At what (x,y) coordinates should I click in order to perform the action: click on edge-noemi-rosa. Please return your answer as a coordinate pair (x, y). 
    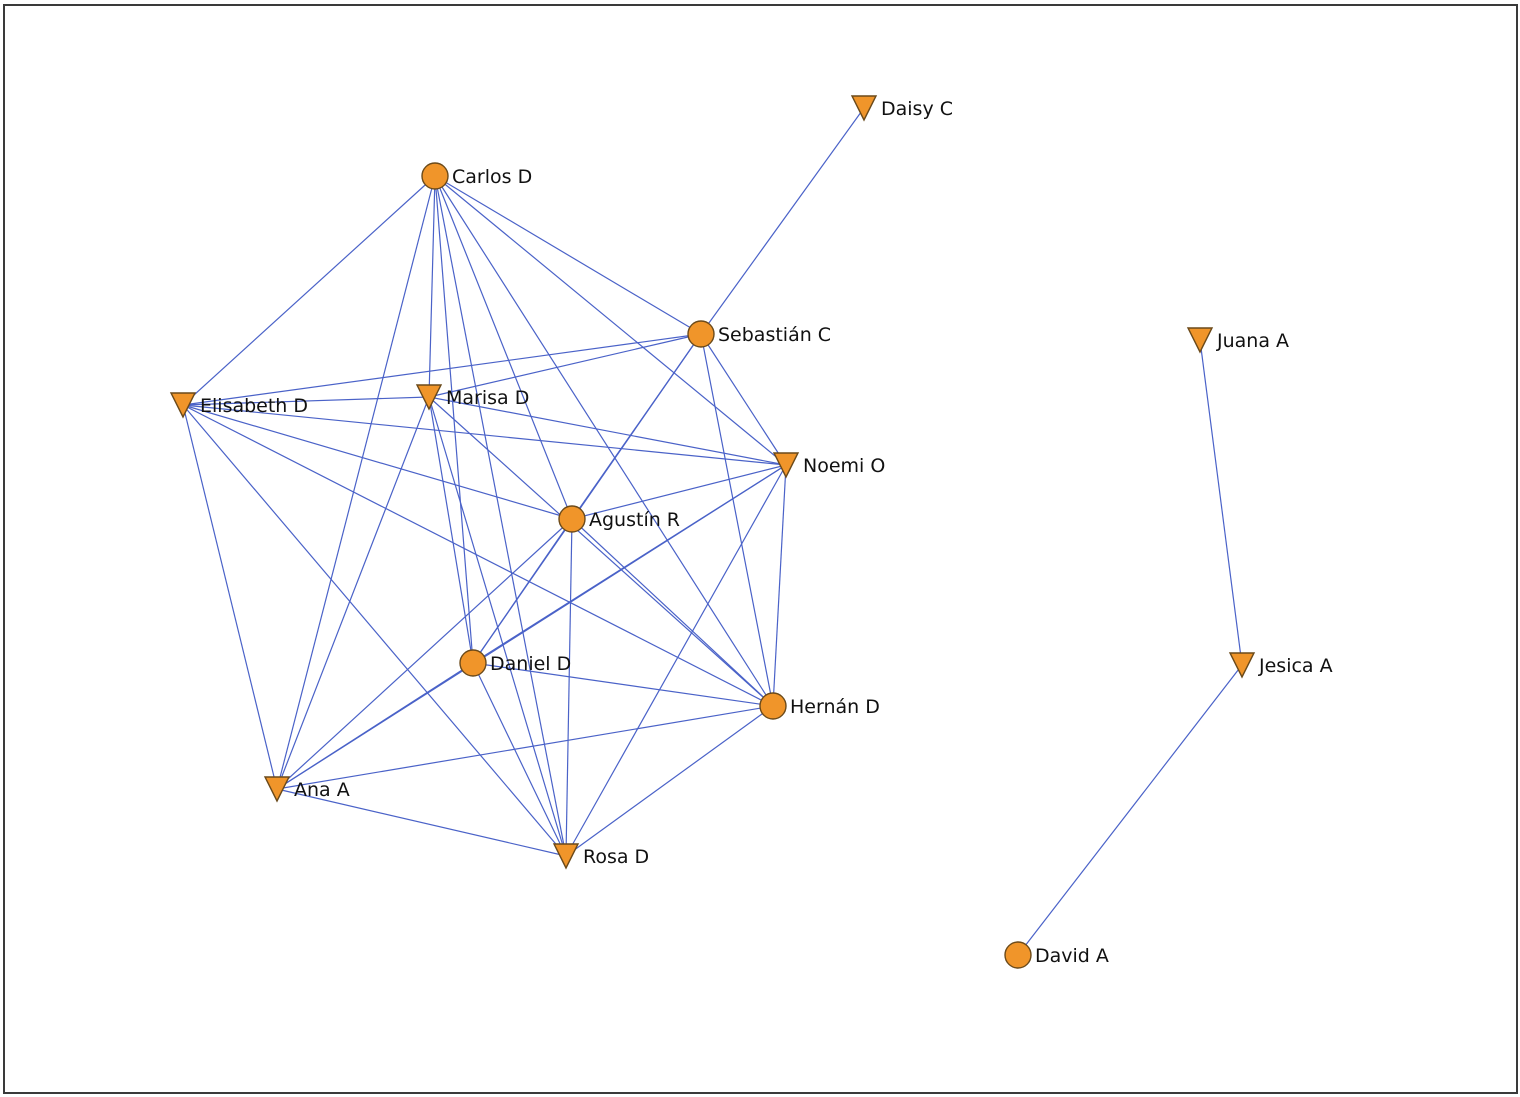
    Looking at the image, I should click on (676, 660).